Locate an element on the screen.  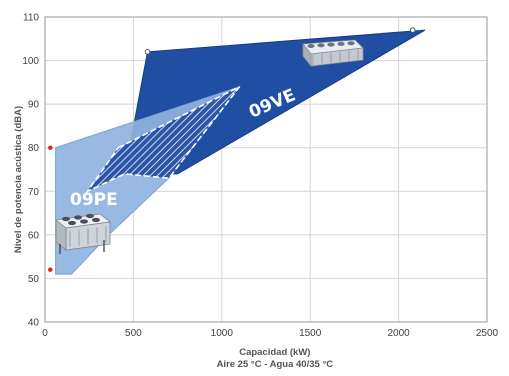
x-axis-subtitle: Aire 25 °C - Agua 40/35 °C is located at coordinates (275, 364).